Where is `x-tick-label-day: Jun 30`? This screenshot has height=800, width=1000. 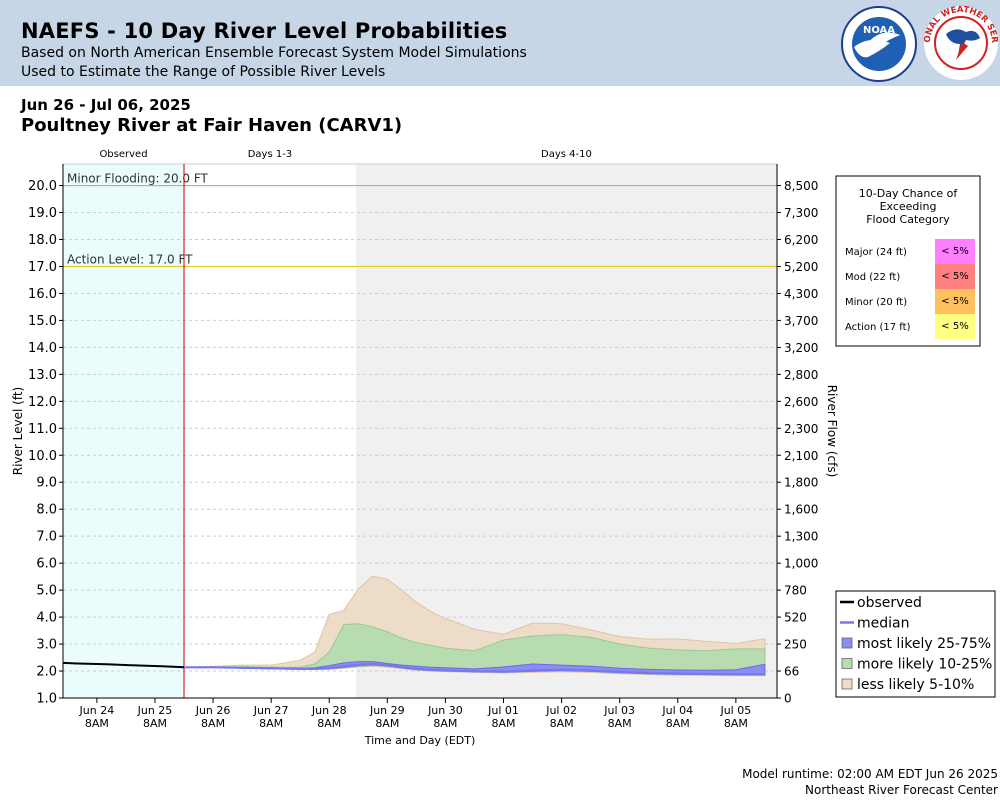
x-tick-label-day: Jun 30 is located at coordinates (445, 710).